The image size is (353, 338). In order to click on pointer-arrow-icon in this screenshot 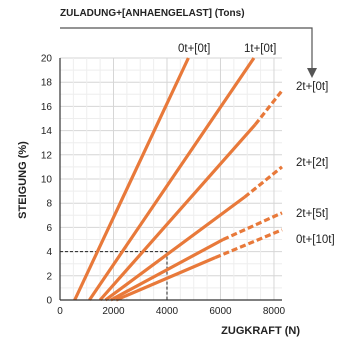, I will do `click(312, 73)`.